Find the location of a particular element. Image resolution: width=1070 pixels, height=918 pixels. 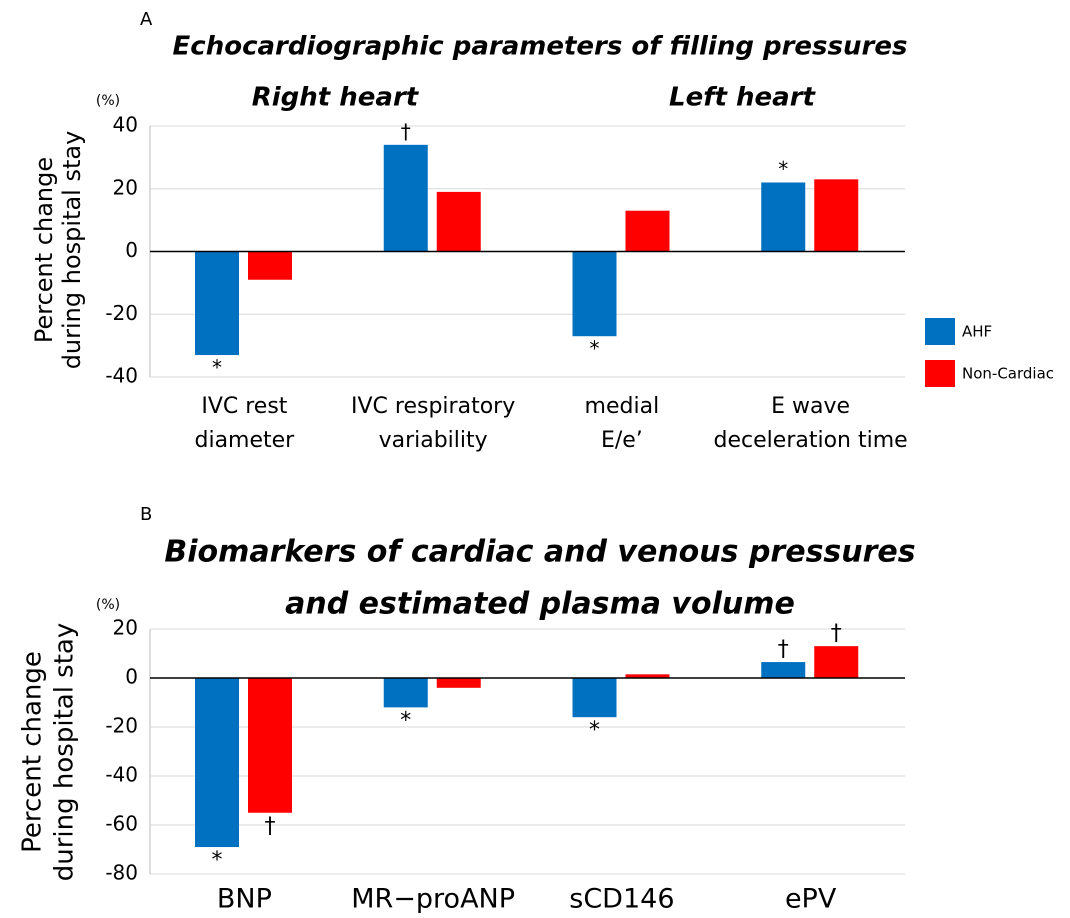

x-tick-label: E wave is located at coordinates (810, 406).